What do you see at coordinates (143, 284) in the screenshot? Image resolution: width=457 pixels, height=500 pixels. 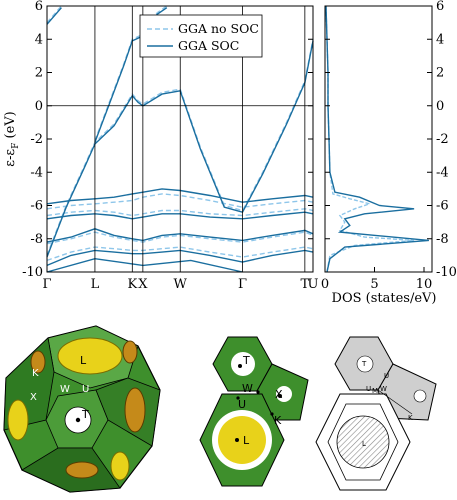 I see `k-point-label: X` at bounding box center [143, 284].